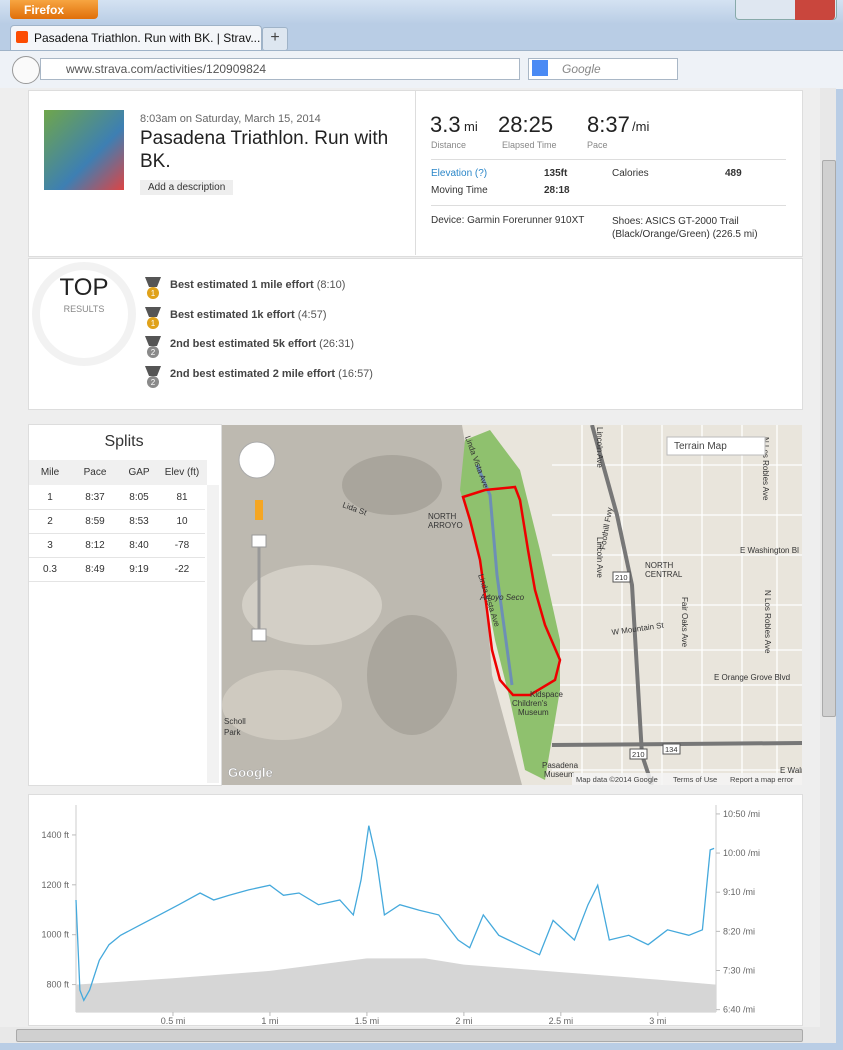  Describe the element at coordinates (621, 577) in the screenshot. I see `route-shield` at that location.